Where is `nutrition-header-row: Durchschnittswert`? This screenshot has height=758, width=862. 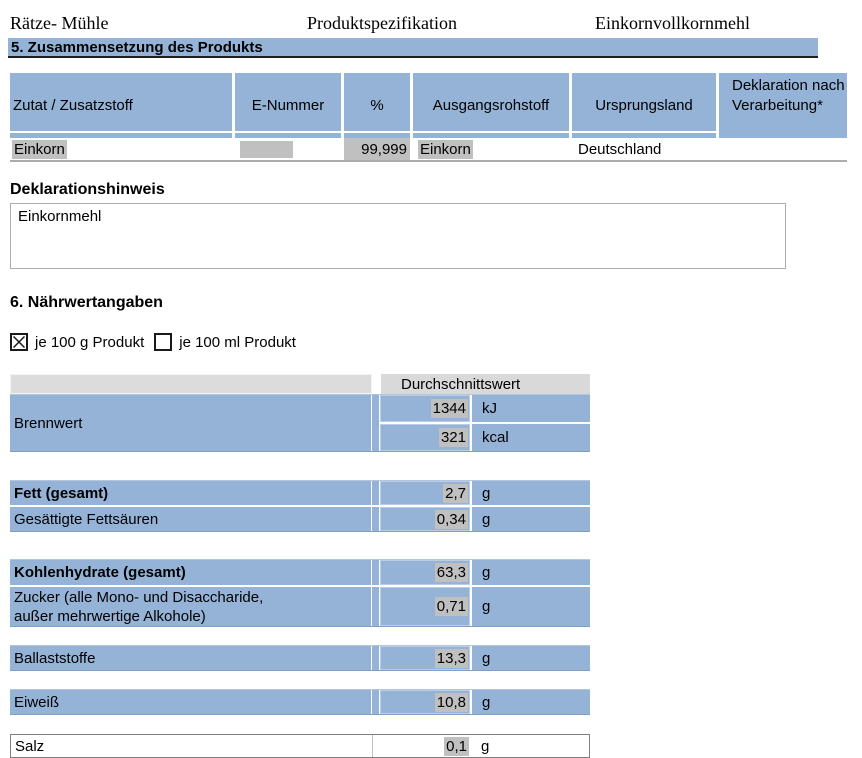
nutrition-header-row: Durchschnittswert is located at coordinates (300, 384).